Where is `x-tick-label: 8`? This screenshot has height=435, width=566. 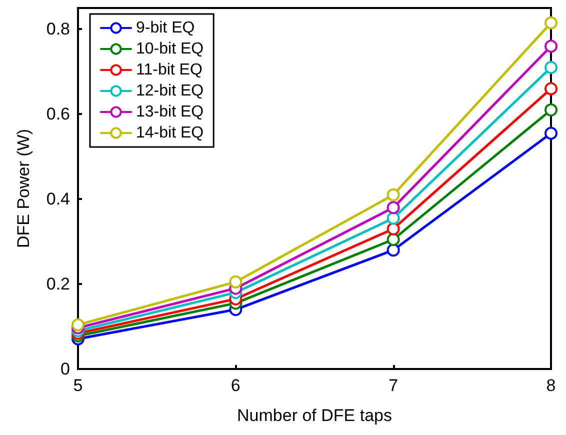
x-tick-label: 8 is located at coordinates (551, 385).